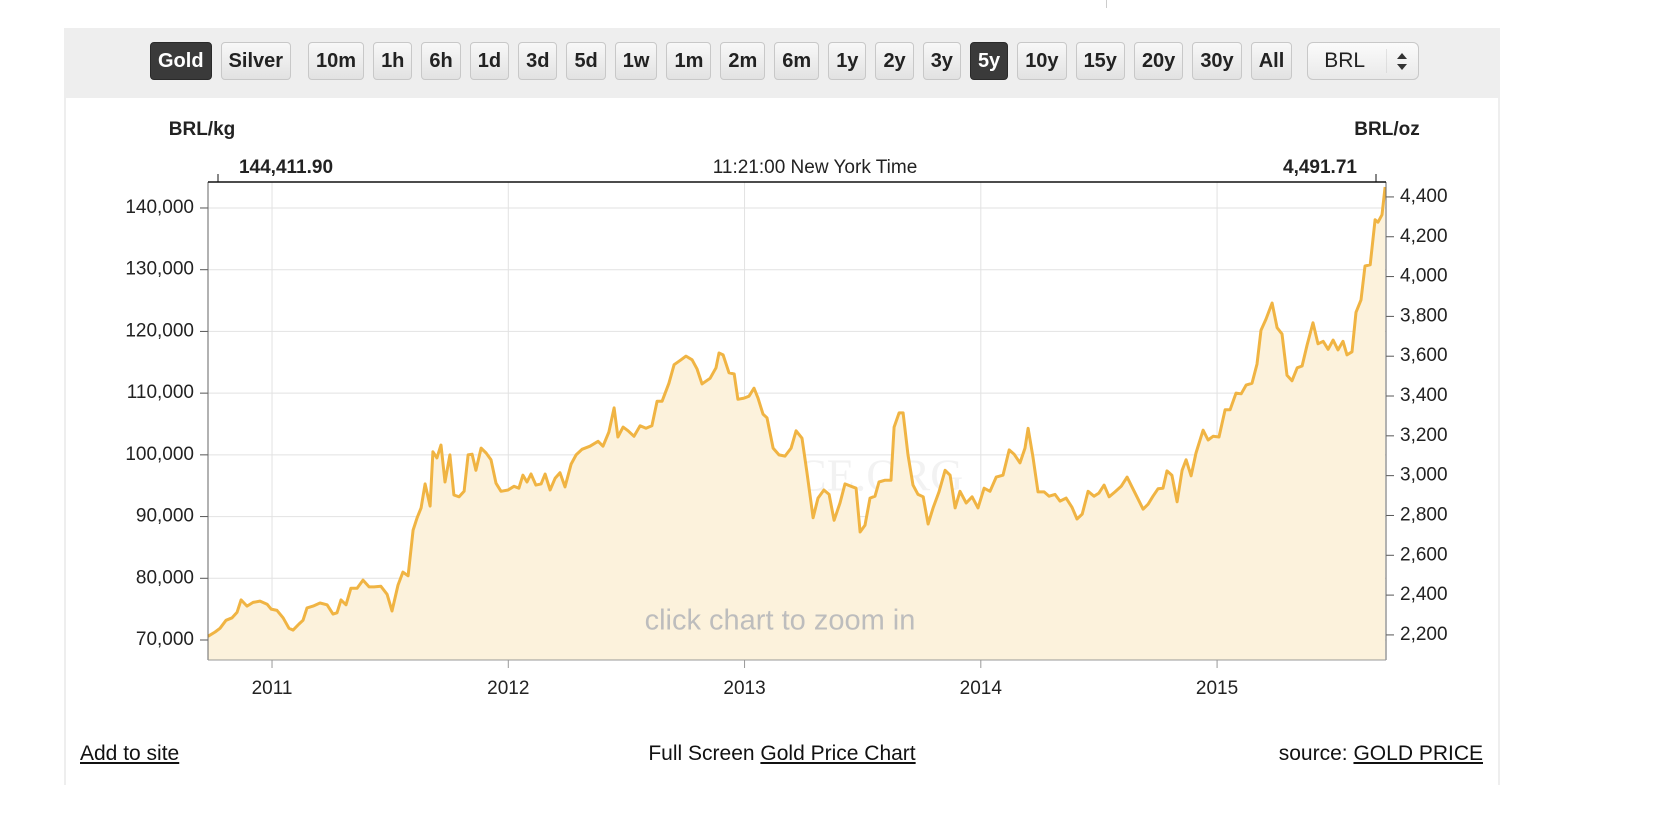 The height and width of the screenshot is (838, 1658). Describe the element at coordinates (272, 688) in the screenshot. I see `x-tick-label: 2011` at that location.